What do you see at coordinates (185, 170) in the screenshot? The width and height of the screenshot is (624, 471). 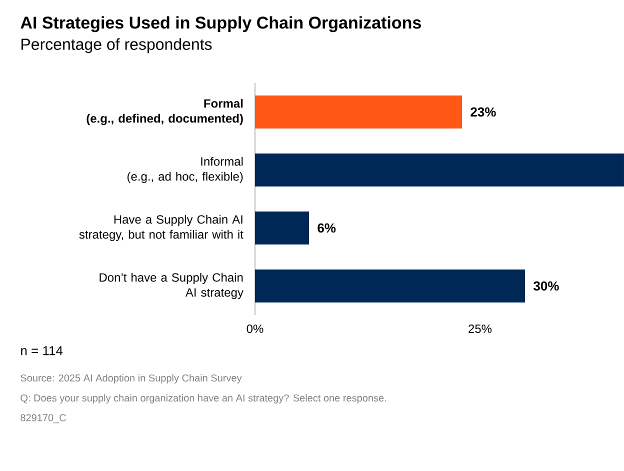 I see `y-tick-label: Informal (e.g., ad hoc, flexible)` at bounding box center [185, 170].